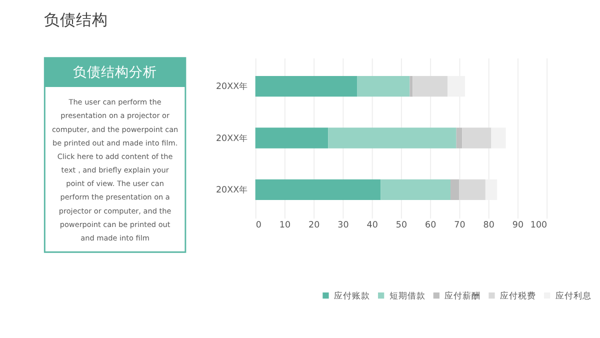 This screenshot has width=600, height=338. What do you see at coordinates (518, 296) in the screenshot?
I see `legend-label: 应付税费` at bounding box center [518, 296].